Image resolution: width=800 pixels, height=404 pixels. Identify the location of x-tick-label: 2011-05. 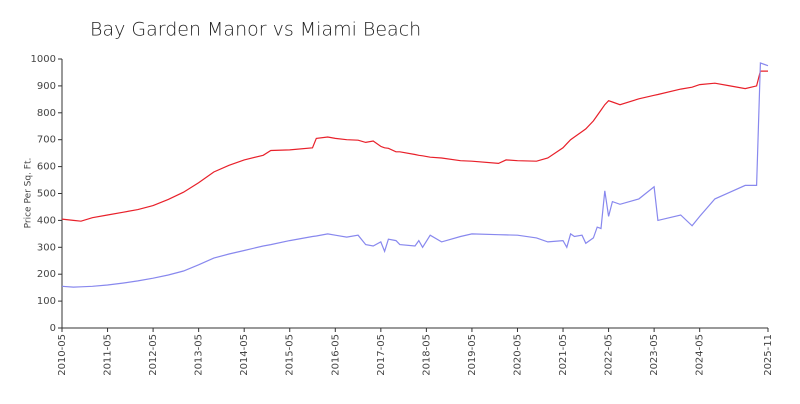
(108, 355).